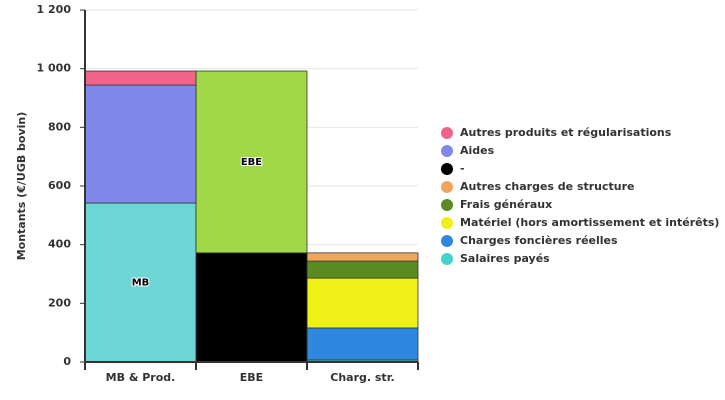 The image size is (725, 400). Describe the element at coordinates (477, 150) in the screenshot. I see `legend-label: Aides` at that location.